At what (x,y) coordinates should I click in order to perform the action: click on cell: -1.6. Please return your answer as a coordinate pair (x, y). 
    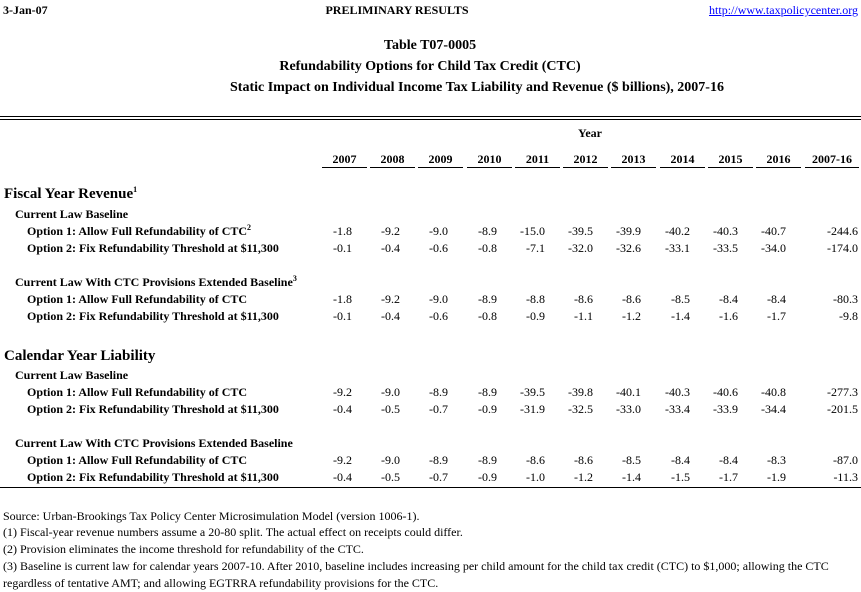
    Looking at the image, I should click on (728, 316).